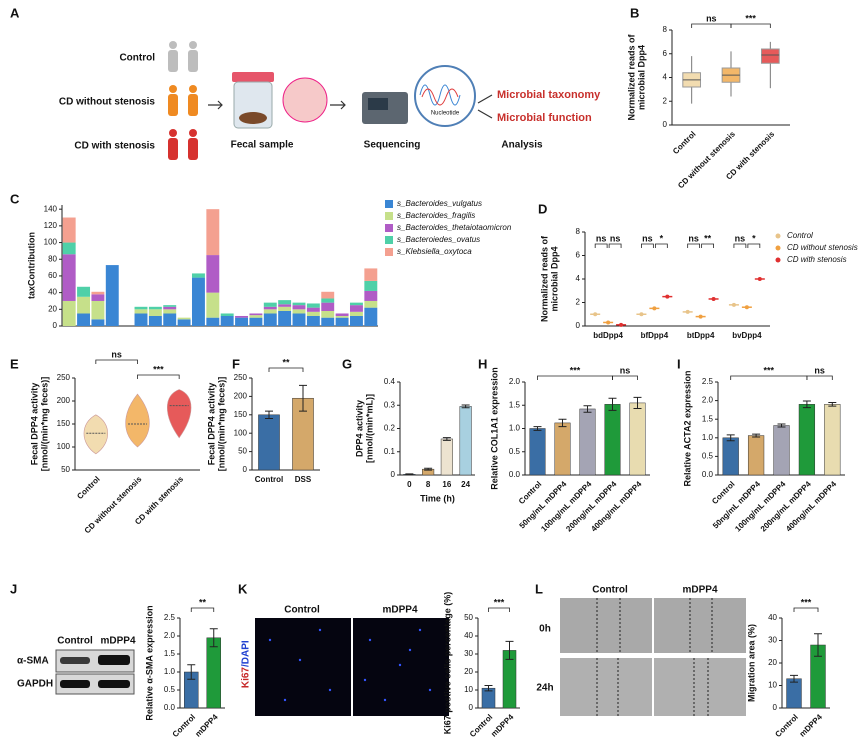  I want to click on y-tick-label: 6, so click(578, 255).